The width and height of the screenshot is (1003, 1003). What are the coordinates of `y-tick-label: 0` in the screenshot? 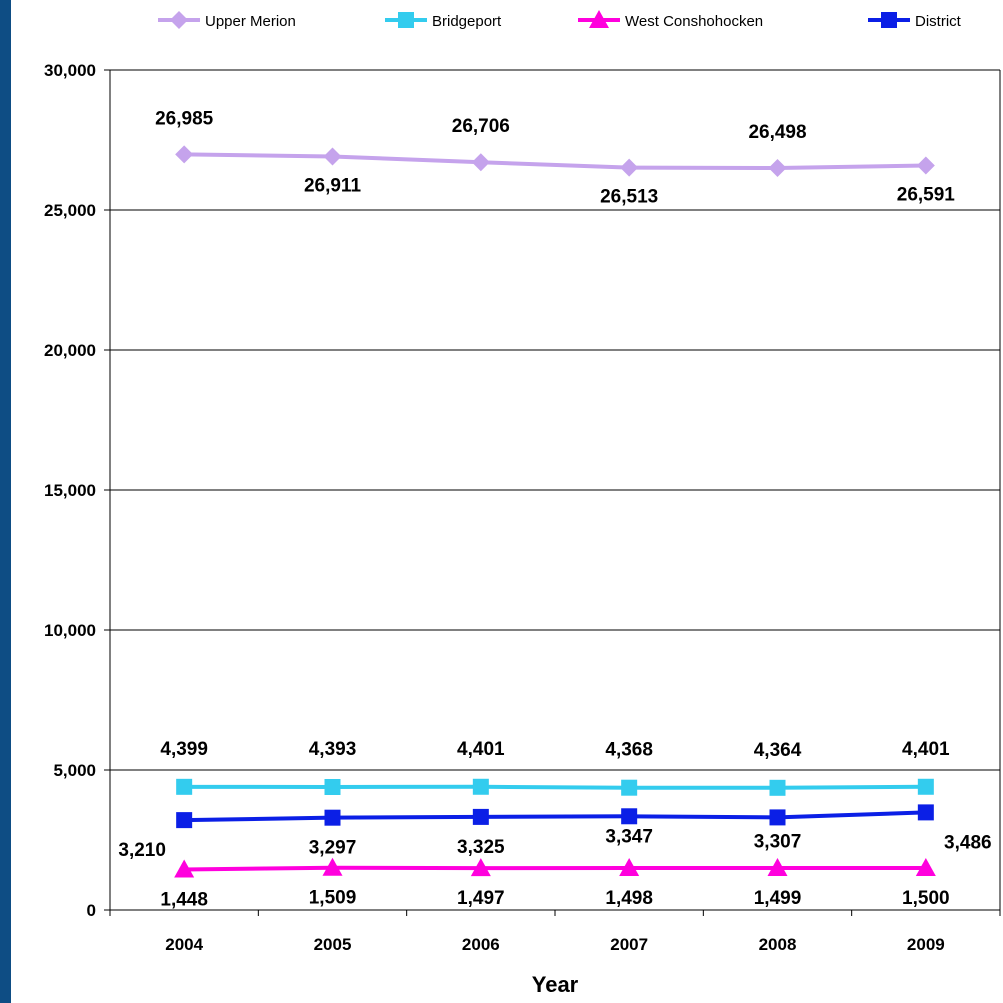 It's located at (91, 910).